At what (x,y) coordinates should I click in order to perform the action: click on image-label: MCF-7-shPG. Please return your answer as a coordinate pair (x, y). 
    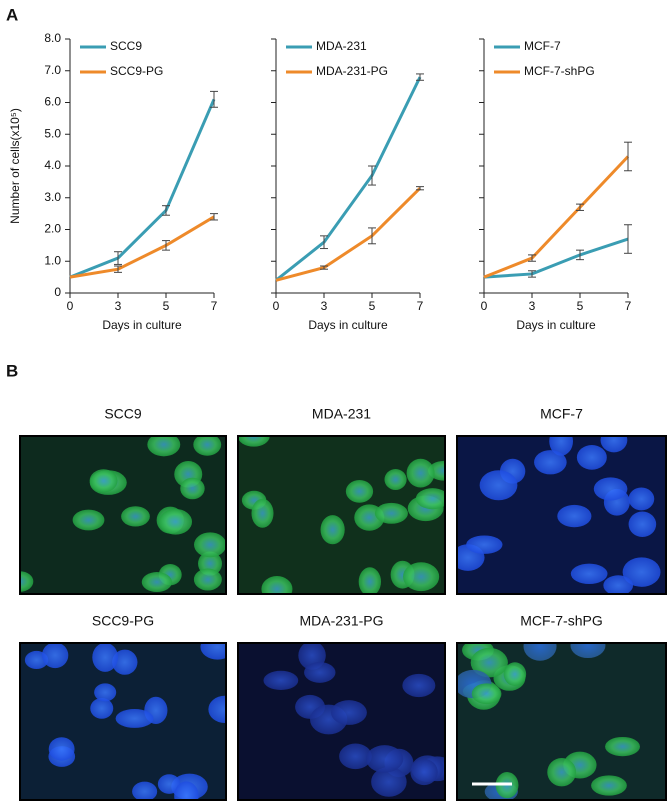
    Looking at the image, I should click on (561, 621).